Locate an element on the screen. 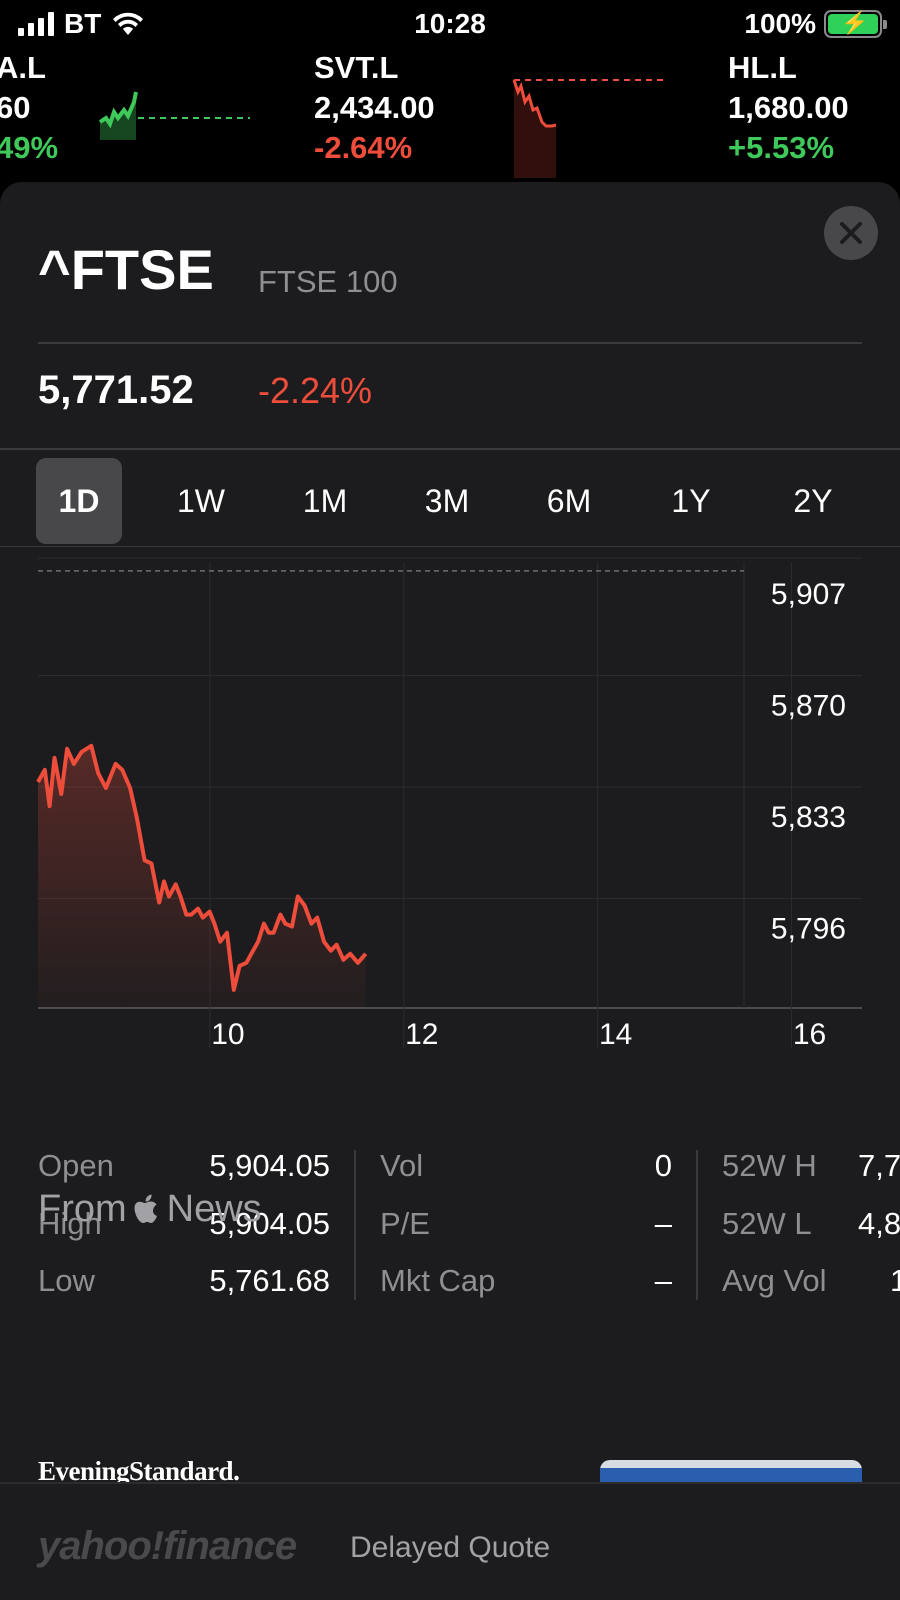  quote-change: -2.24% is located at coordinates (315, 390).